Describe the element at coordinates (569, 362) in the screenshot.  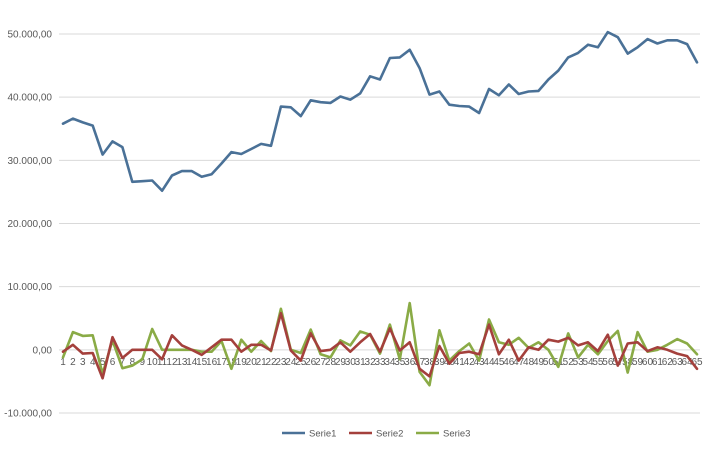
I see `x-tick-label: 52` at that location.